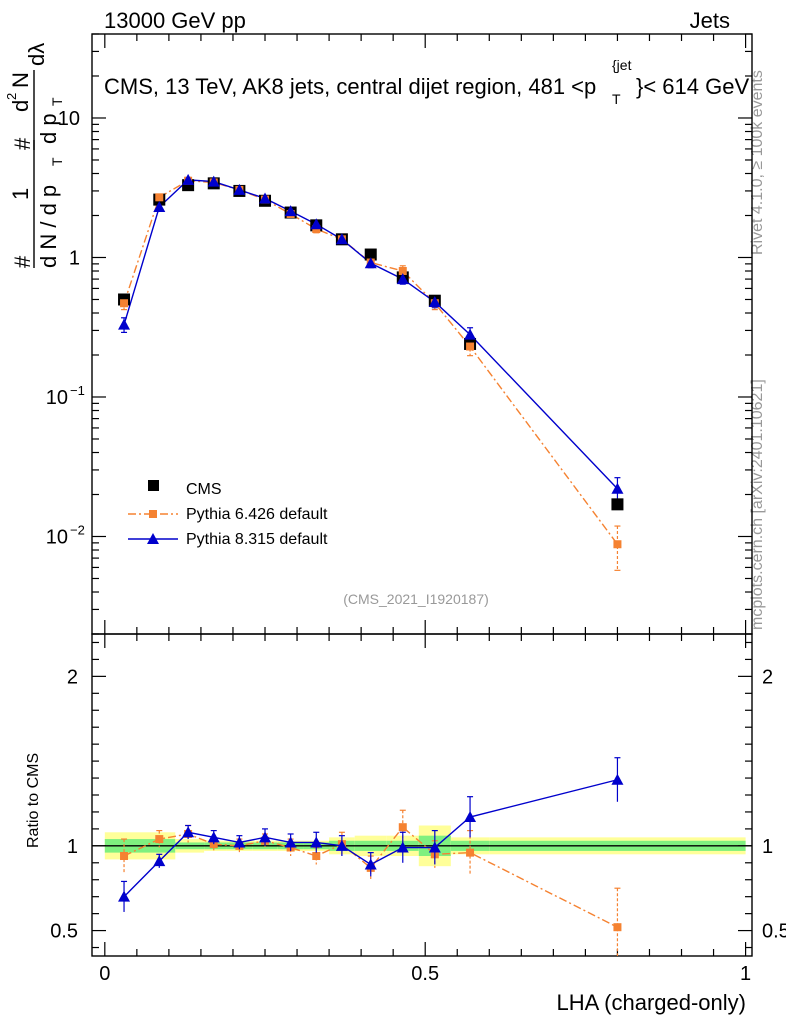 The height and width of the screenshot is (1024, 786). I want to click on ylabel-mid-num-tail: N, so click(20, 80).